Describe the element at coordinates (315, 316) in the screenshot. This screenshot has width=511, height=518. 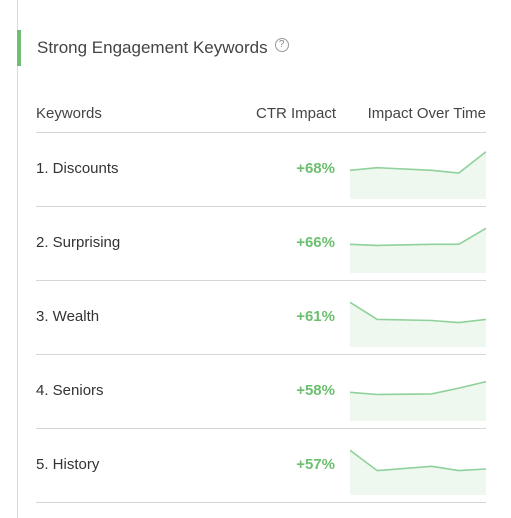
I see `ctr-value: +61%` at that location.